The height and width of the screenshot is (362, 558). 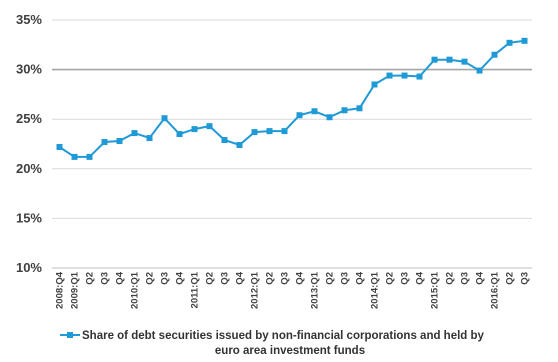 What do you see at coordinates (375, 290) in the screenshot?
I see `x-tick-label: 2014:Q1` at bounding box center [375, 290].